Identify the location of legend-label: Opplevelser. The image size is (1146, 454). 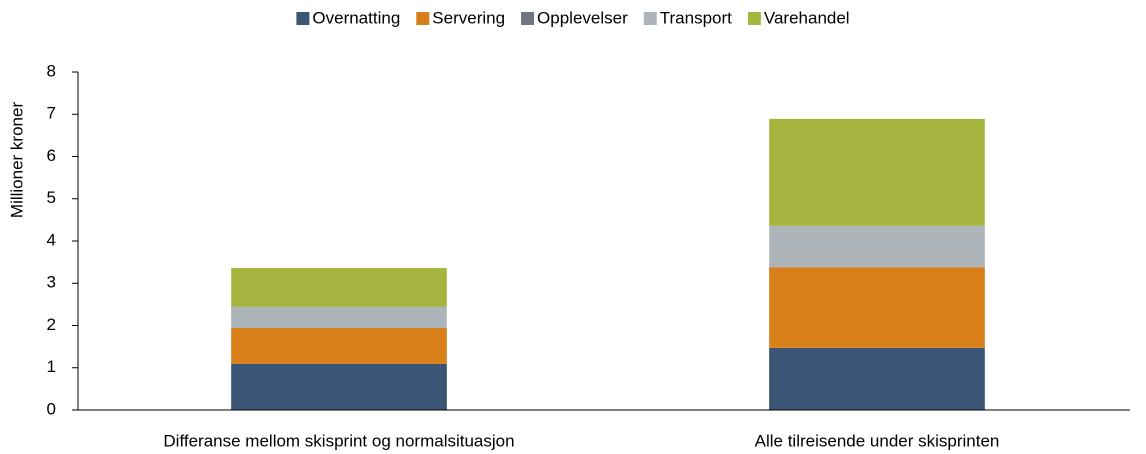
(582, 17).